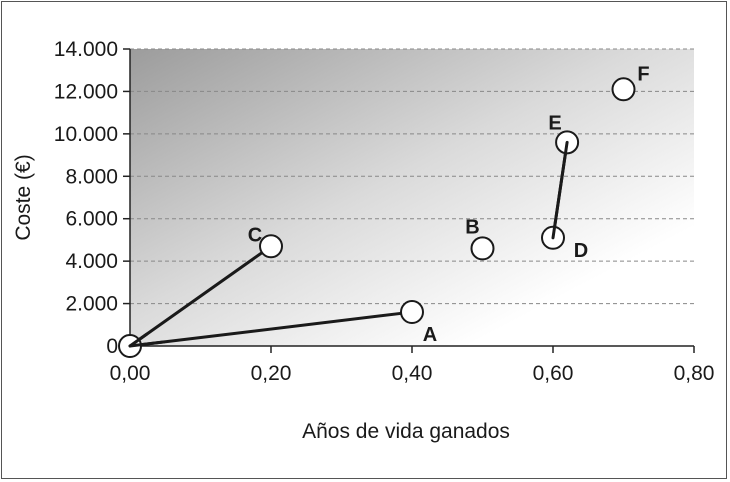 The width and height of the screenshot is (730, 482). Describe the element at coordinates (623, 89) in the screenshot. I see `data-point-f` at that location.